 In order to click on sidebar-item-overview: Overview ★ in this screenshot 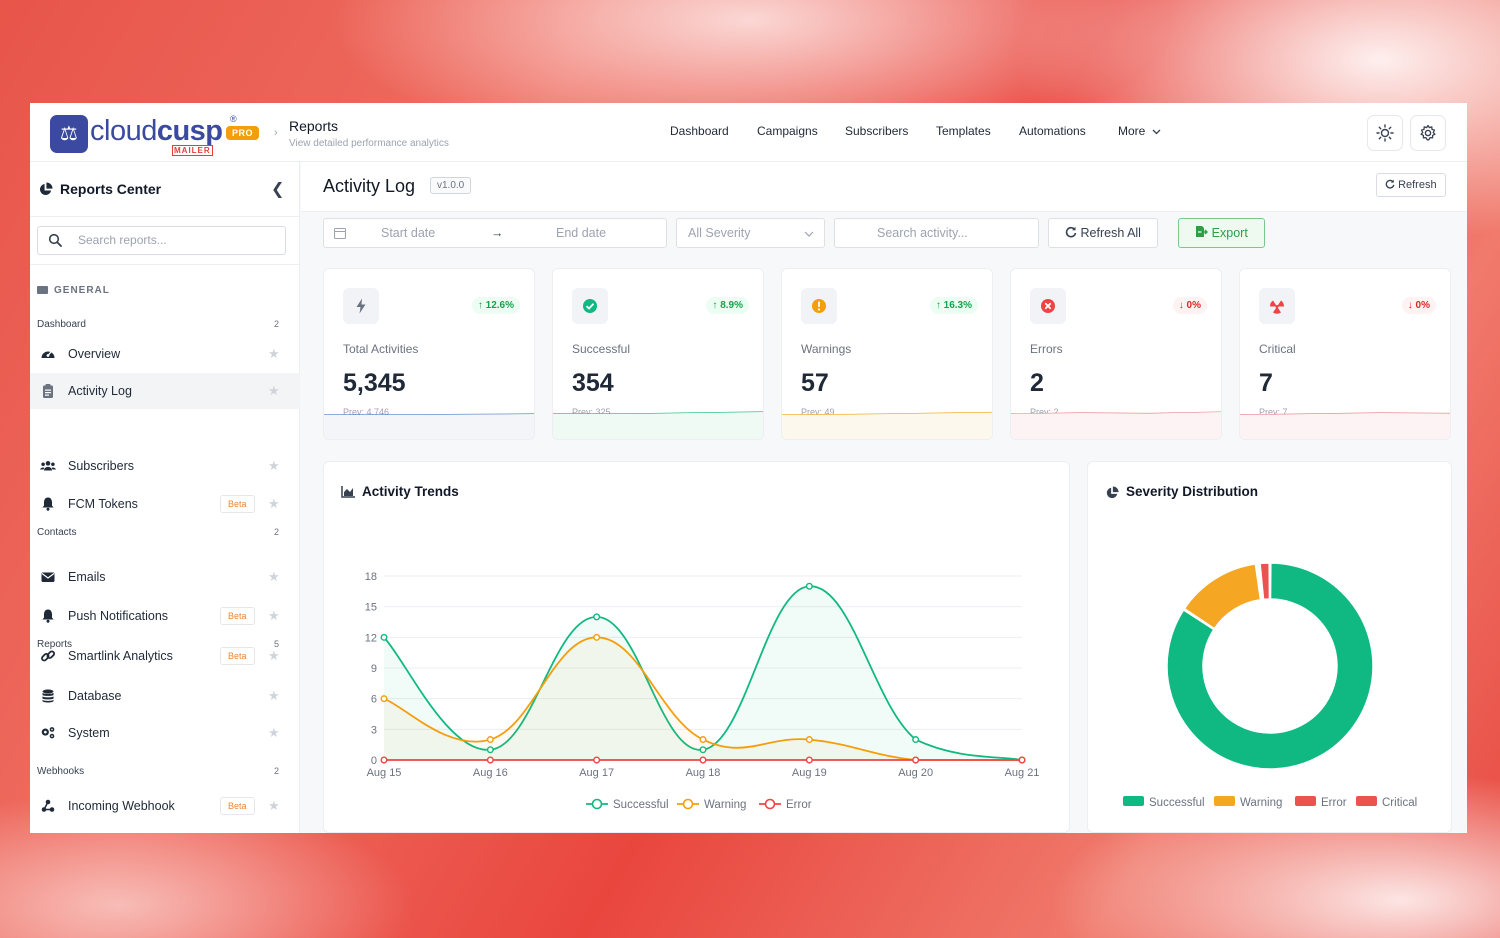, I will do `click(165, 354)`.